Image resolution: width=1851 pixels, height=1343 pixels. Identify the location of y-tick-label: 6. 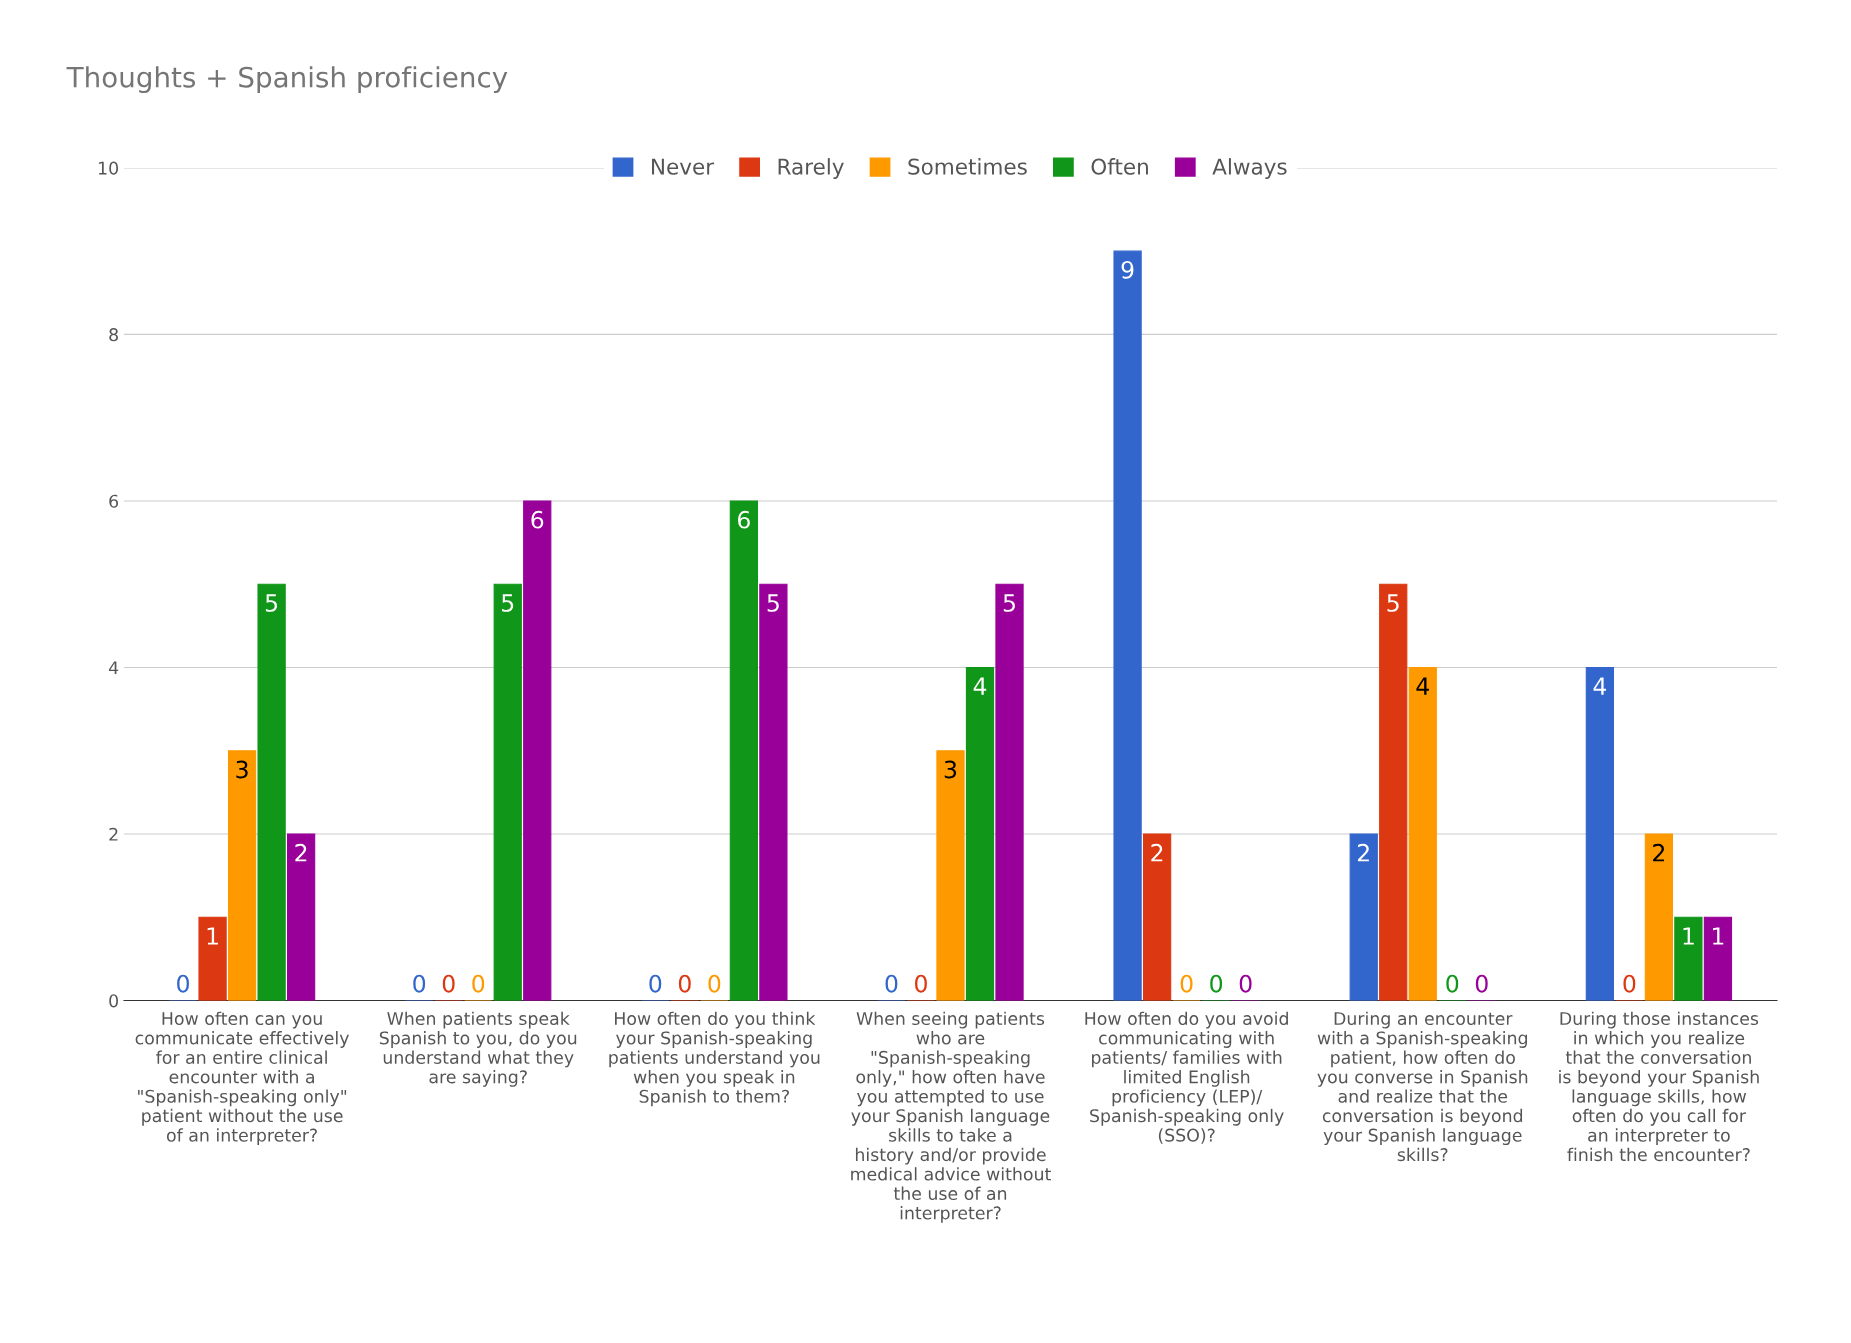
(114, 501).